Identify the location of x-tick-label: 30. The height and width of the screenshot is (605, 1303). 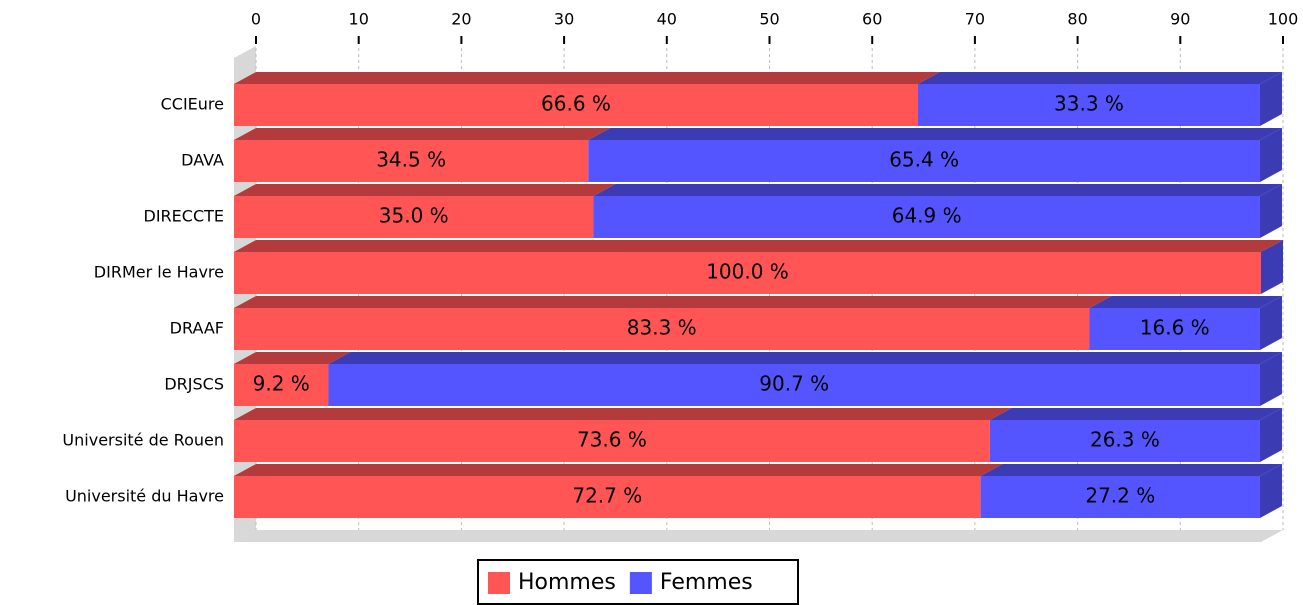
(564, 19).